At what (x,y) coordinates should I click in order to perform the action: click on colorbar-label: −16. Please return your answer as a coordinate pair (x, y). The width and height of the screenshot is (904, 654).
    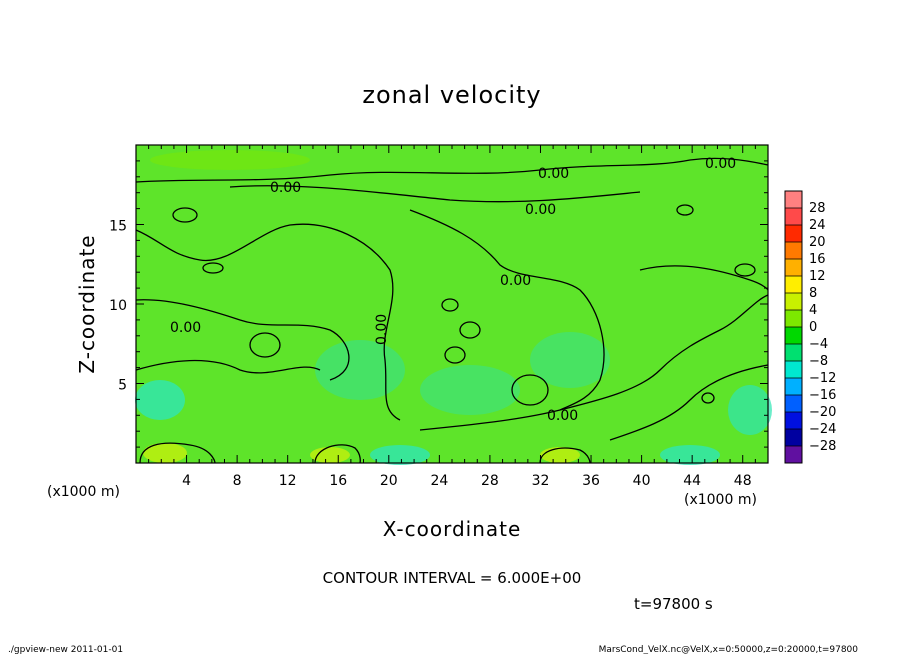
    Looking at the image, I should click on (822, 395).